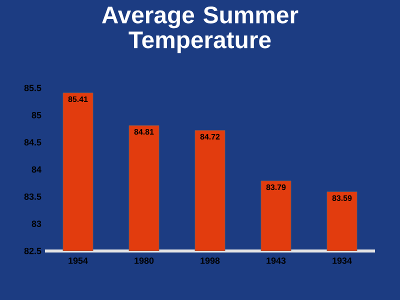  What do you see at coordinates (37, 115) in the screenshot?
I see `y-tick-label: 85` at bounding box center [37, 115].